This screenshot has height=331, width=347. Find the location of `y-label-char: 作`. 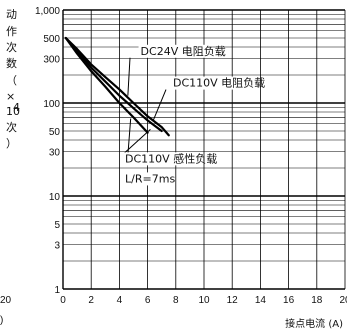

y-label-char: 作 is located at coordinates (11, 31).